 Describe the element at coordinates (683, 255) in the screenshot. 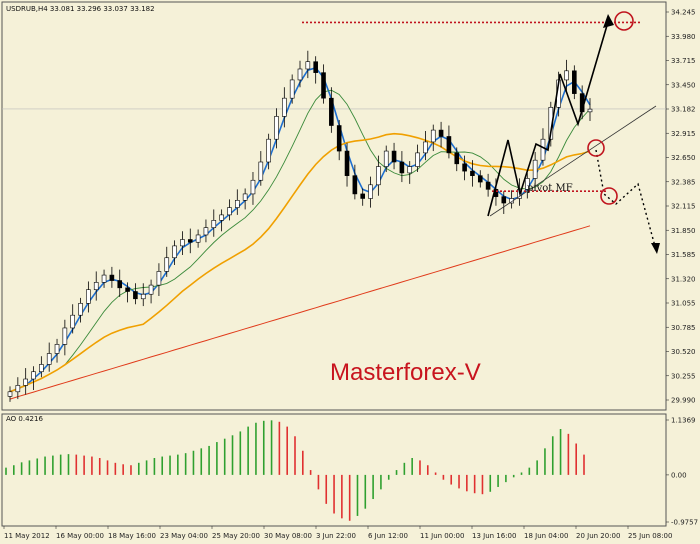

I see `y-tick-label: 31.585` at that location.